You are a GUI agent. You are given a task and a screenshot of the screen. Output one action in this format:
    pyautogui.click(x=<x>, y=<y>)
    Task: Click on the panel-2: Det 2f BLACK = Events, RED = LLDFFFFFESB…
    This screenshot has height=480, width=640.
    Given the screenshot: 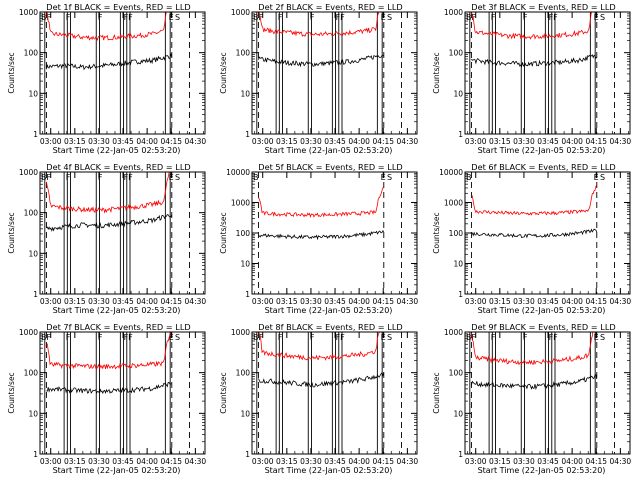 What is the action you would take?
    pyautogui.click(x=319, y=78)
    